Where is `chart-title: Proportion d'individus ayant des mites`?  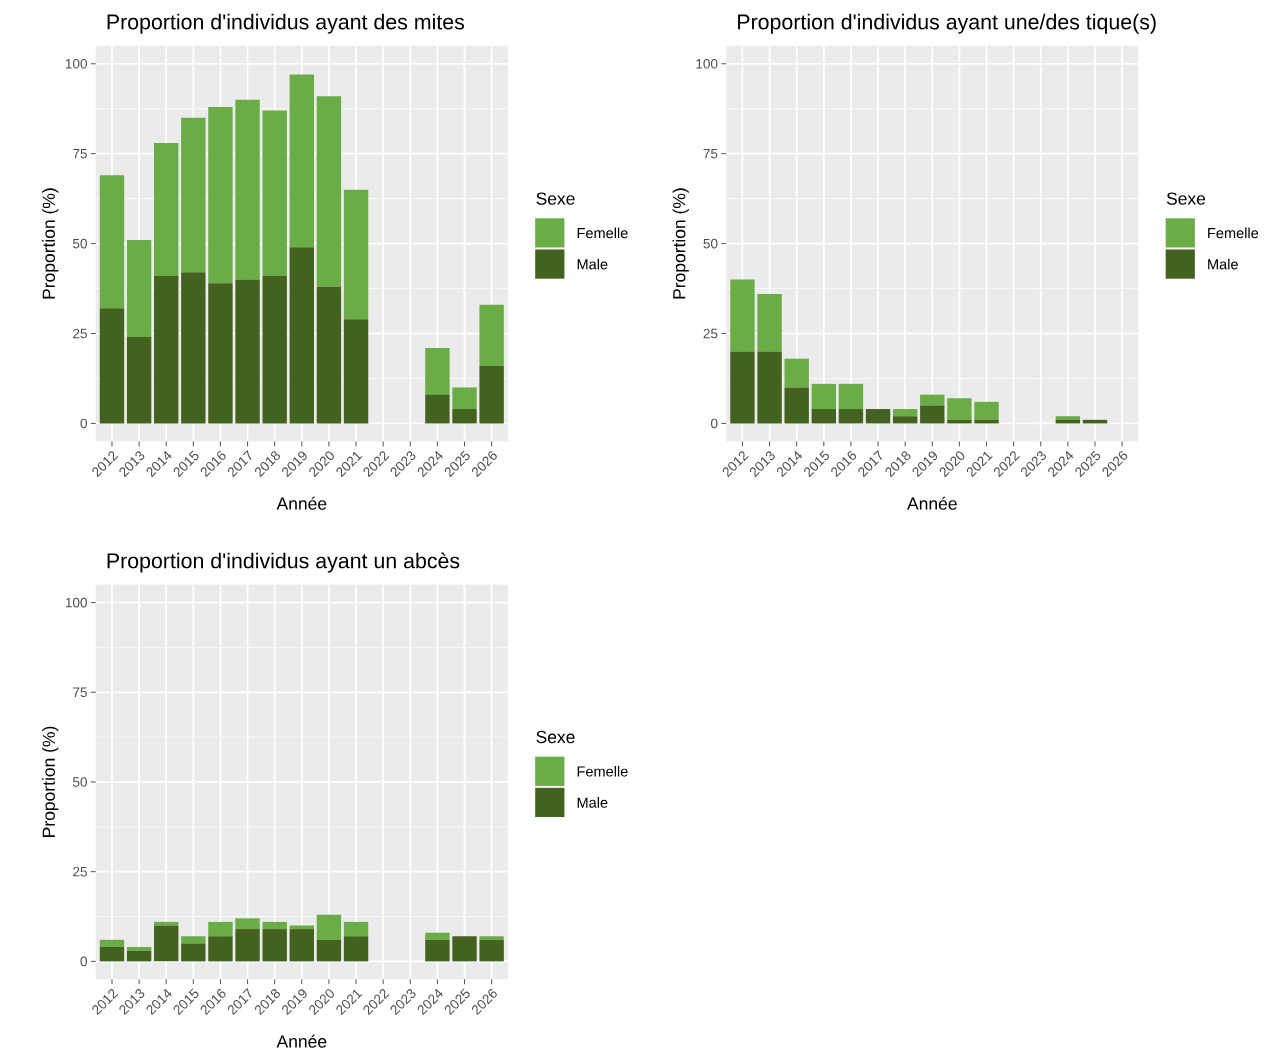 chart-title: Proportion d'individus ayant des mites is located at coordinates (286, 23).